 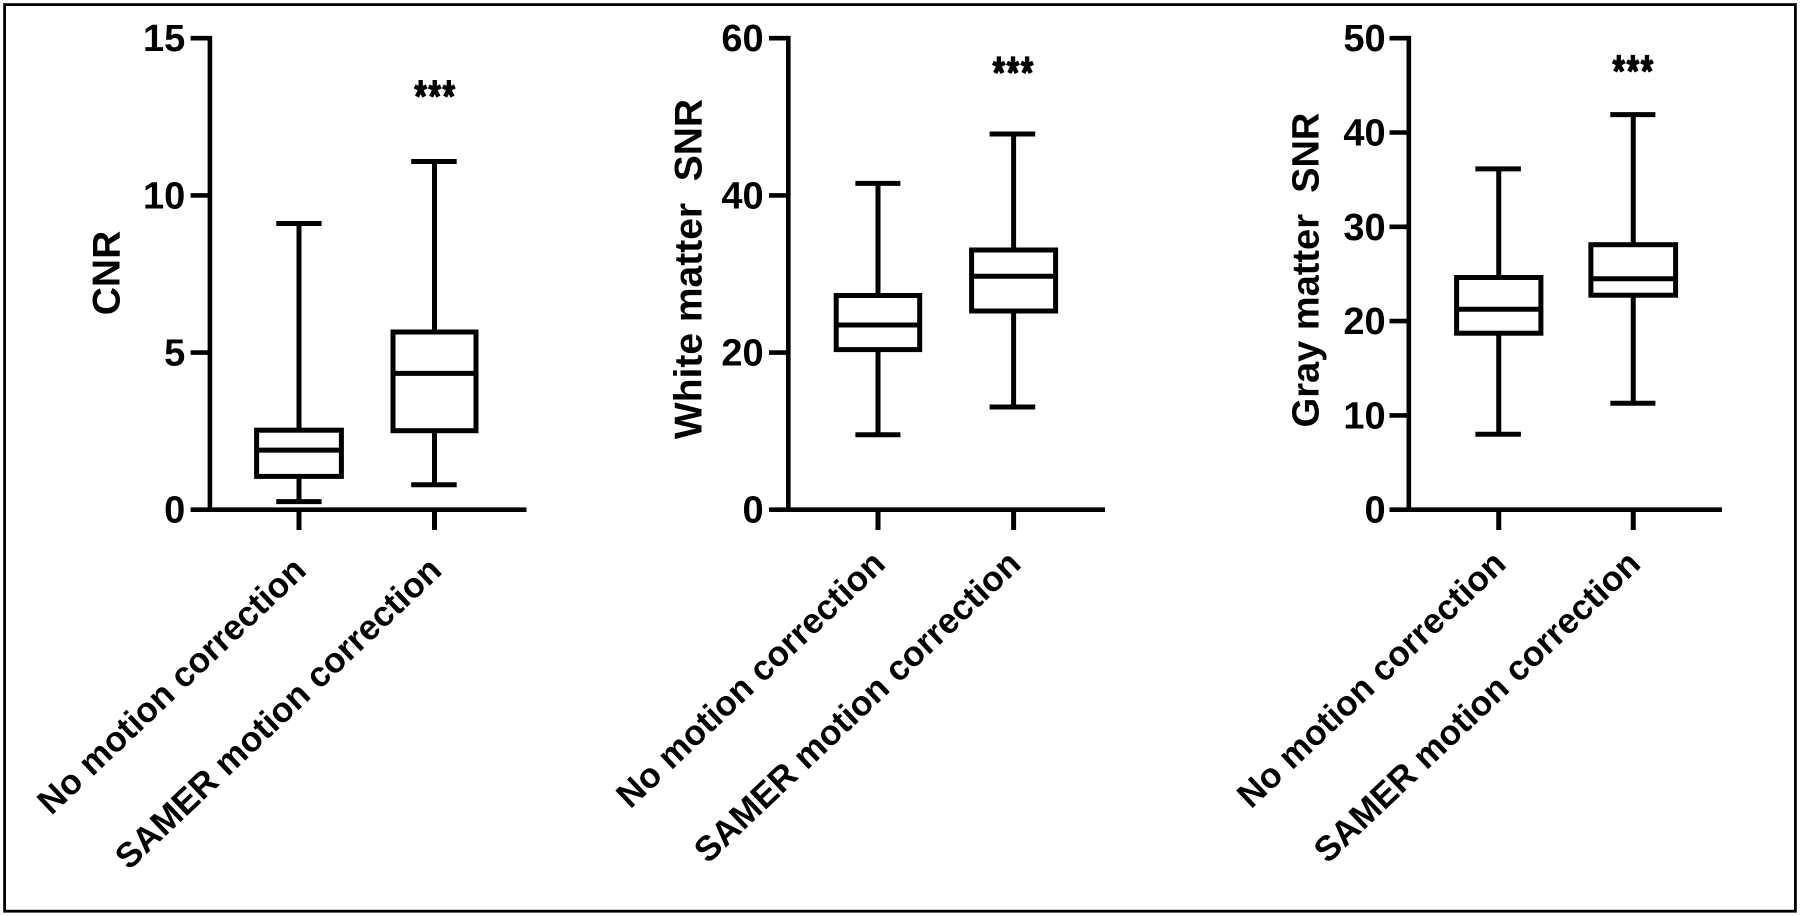 What do you see at coordinates (164, 39) in the screenshot?
I see `svg-text: 15` at bounding box center [164, 39].